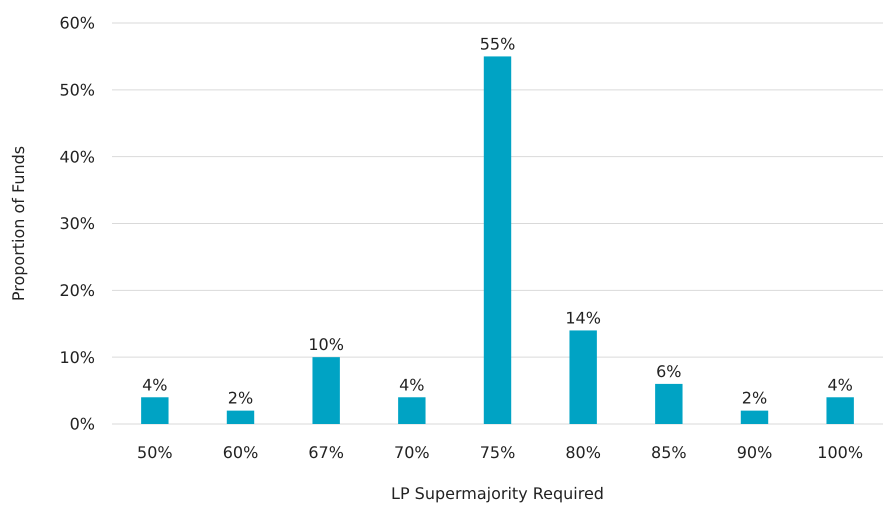 The height and width of the screenshot is (505, 883). I want to click on data-label: 14%, so click(583, 318).